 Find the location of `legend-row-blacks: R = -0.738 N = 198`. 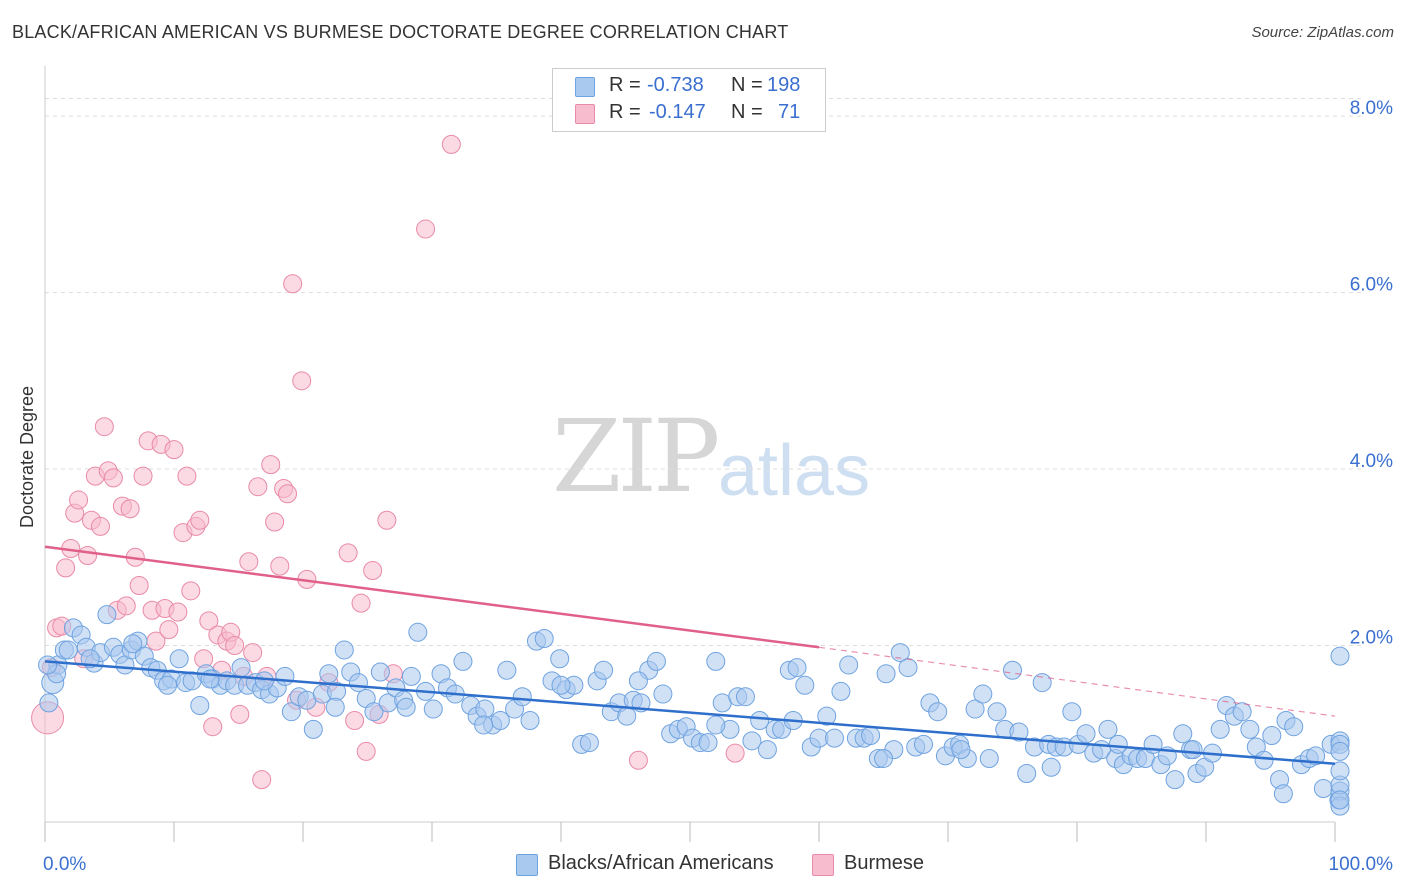

legend-row-blacks: R = -0.738 N = 198 is located at coordinates (689, 87).